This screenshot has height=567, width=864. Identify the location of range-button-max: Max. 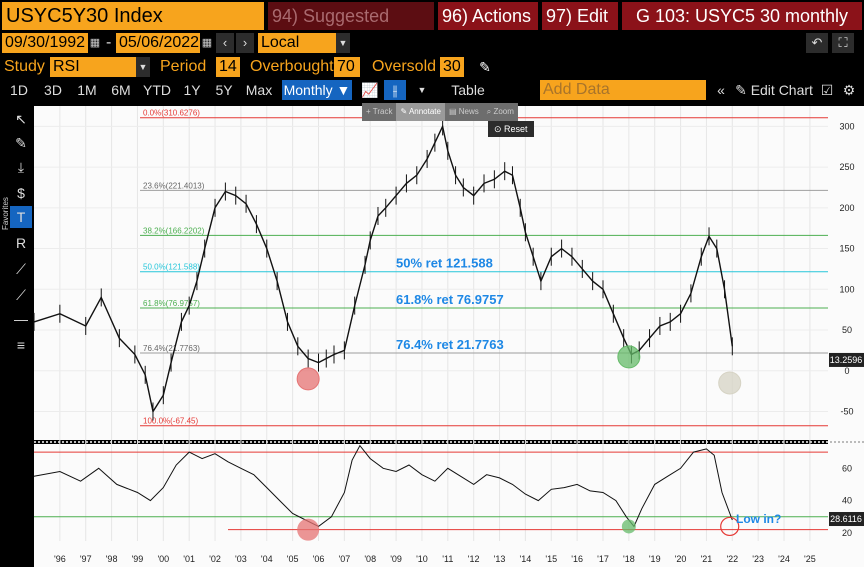
(259, 90).